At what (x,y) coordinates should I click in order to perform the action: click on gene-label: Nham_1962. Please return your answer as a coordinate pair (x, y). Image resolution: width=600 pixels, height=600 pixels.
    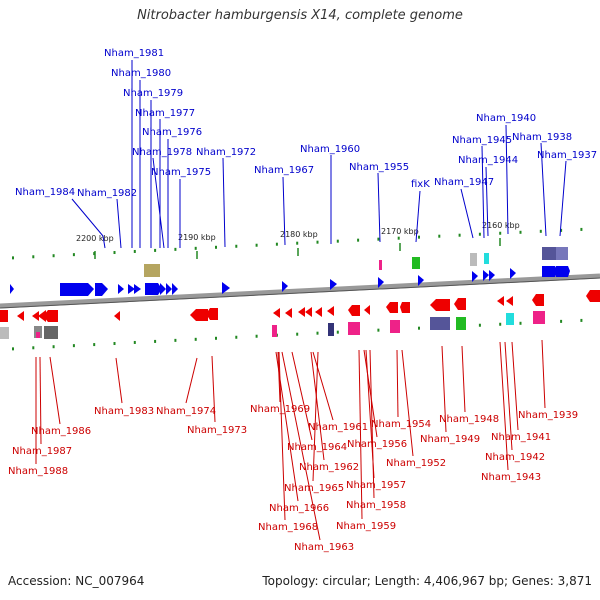
    Looking at the image, I should click on (329, 467).